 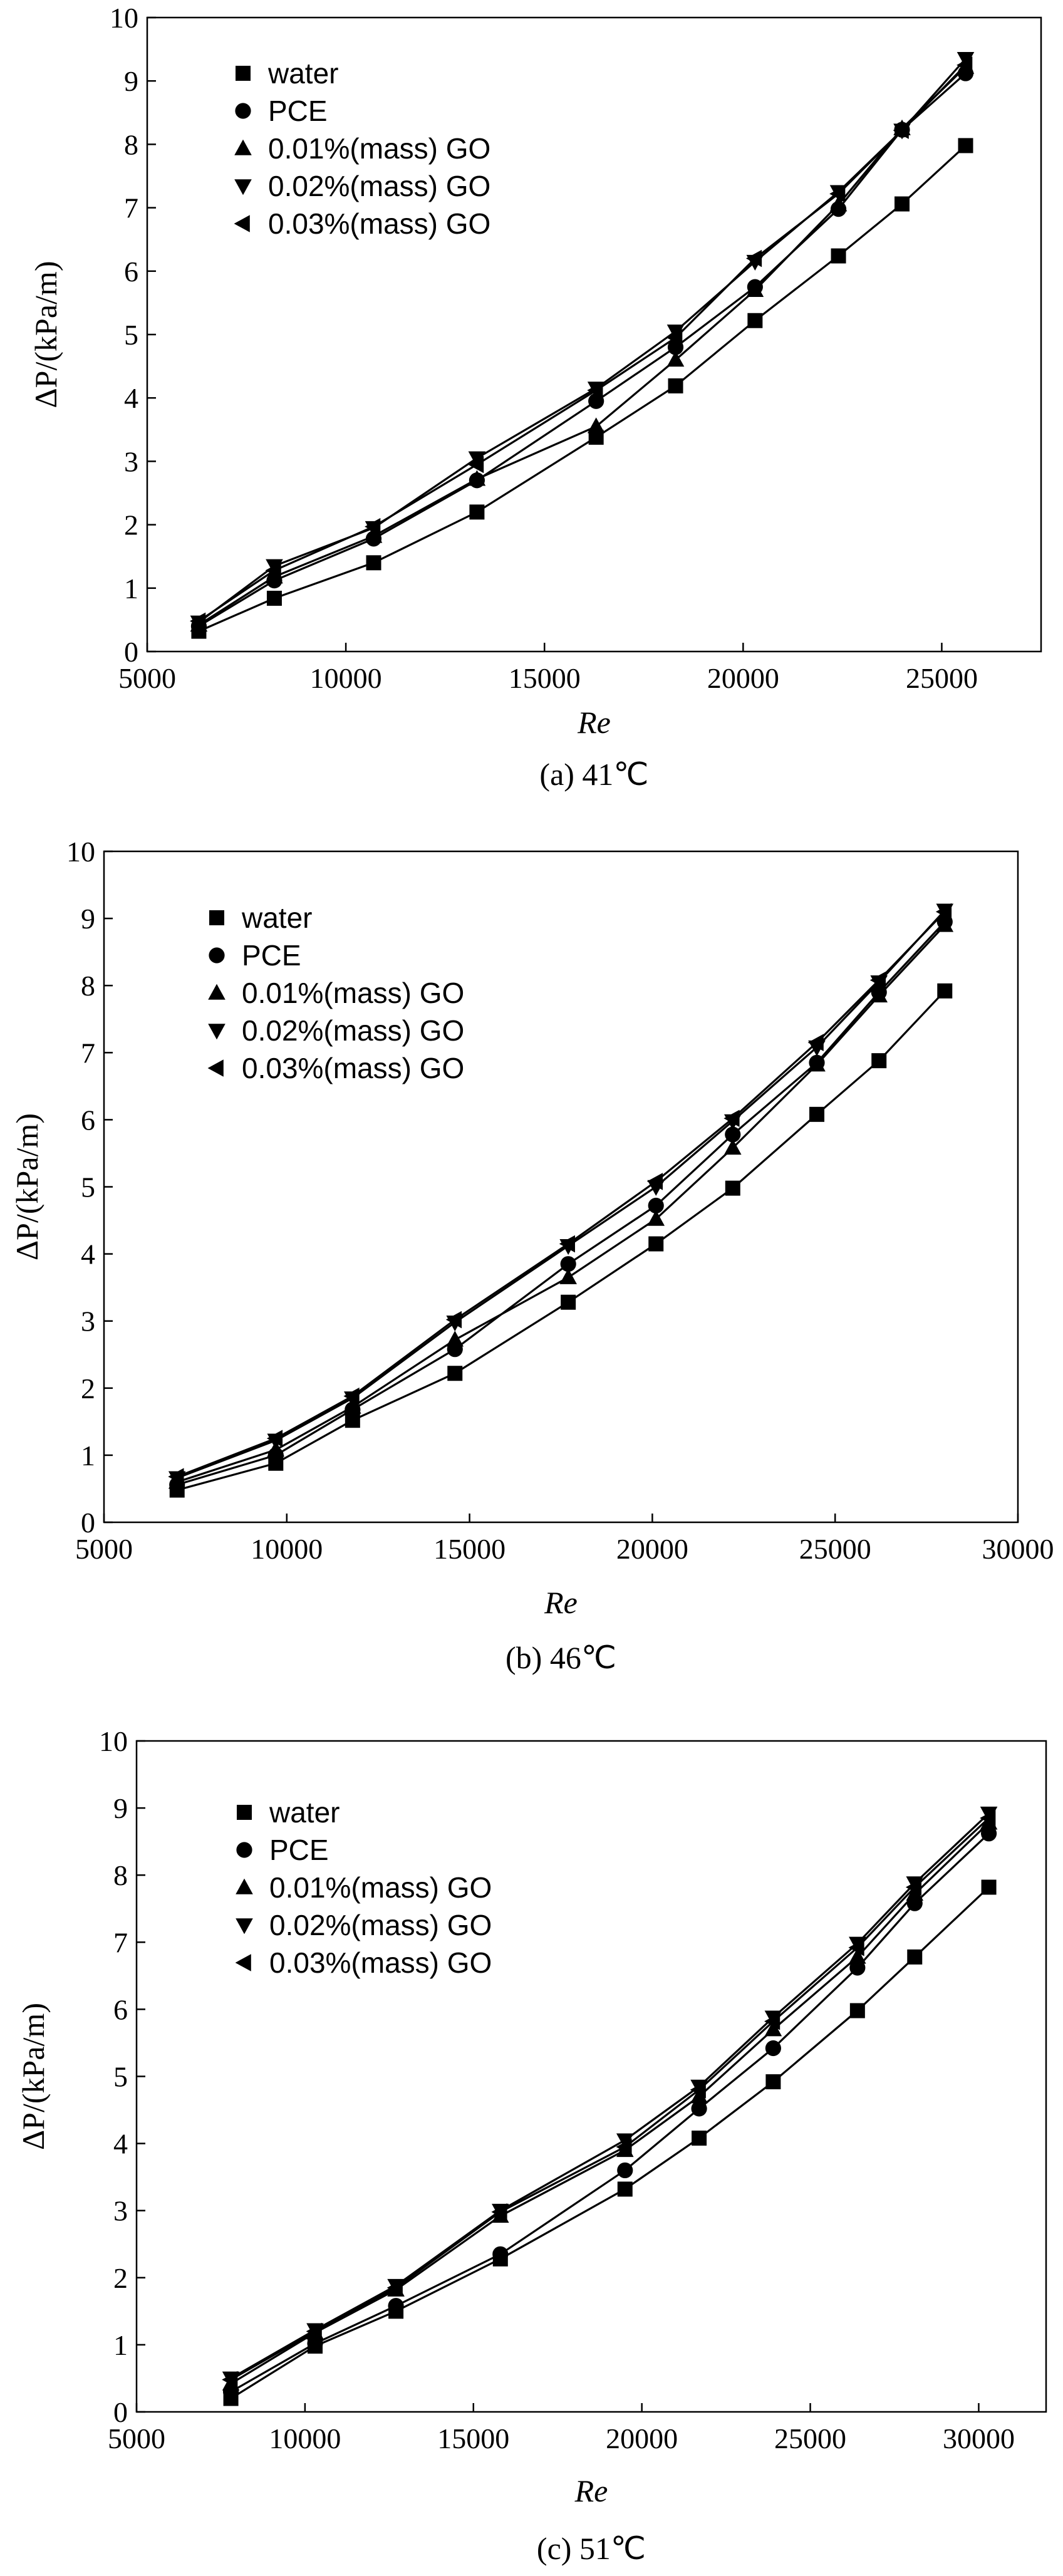 What do you see at coordinates (835, 1549) in the screenshot?
I see `x-tick-label: 25000` at bounding box center [835, 1549].